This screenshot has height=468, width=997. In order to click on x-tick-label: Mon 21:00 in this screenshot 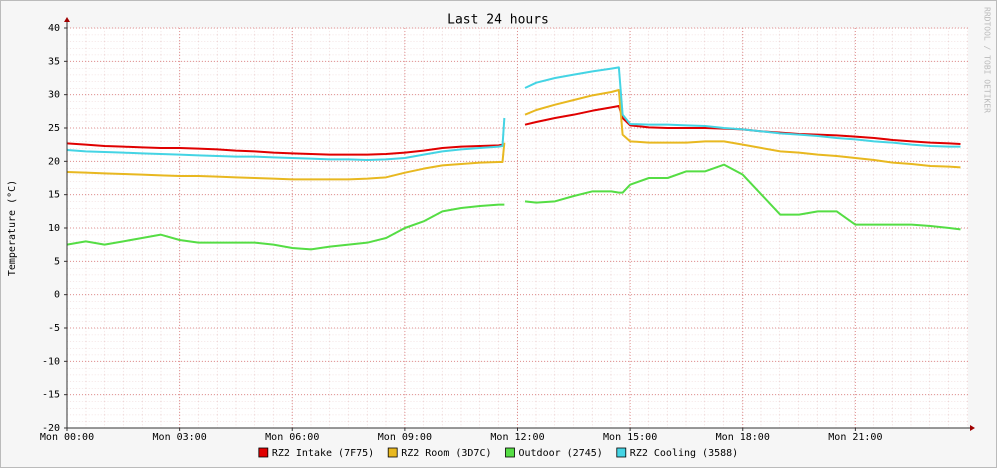, I will do `click(855, 437)`.